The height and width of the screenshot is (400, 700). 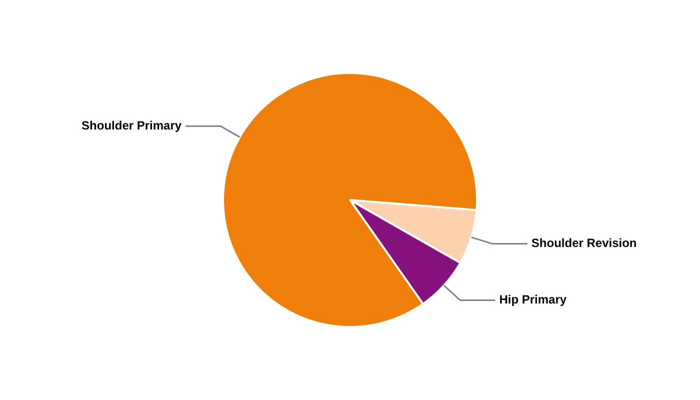 I want to click on slice-label: Hip Primary, so click(x=533, y=299).